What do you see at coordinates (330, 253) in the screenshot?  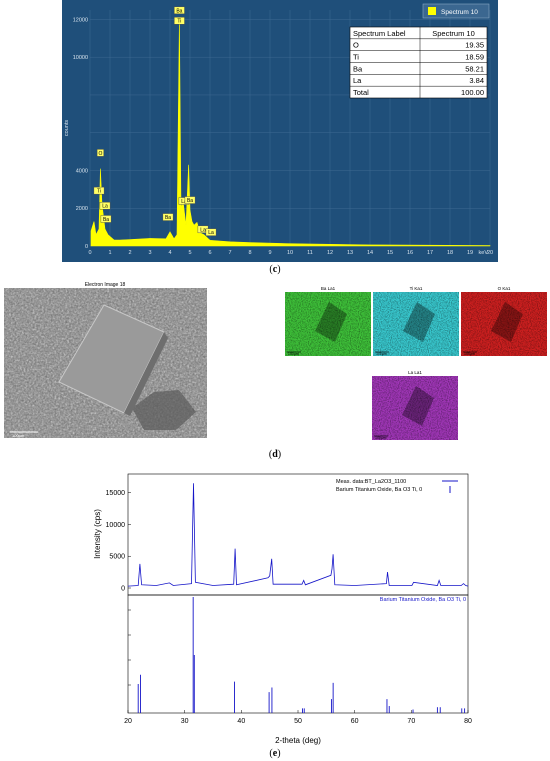 I see `eds-x-tick-12: 12` at bounding box center [330, 253].